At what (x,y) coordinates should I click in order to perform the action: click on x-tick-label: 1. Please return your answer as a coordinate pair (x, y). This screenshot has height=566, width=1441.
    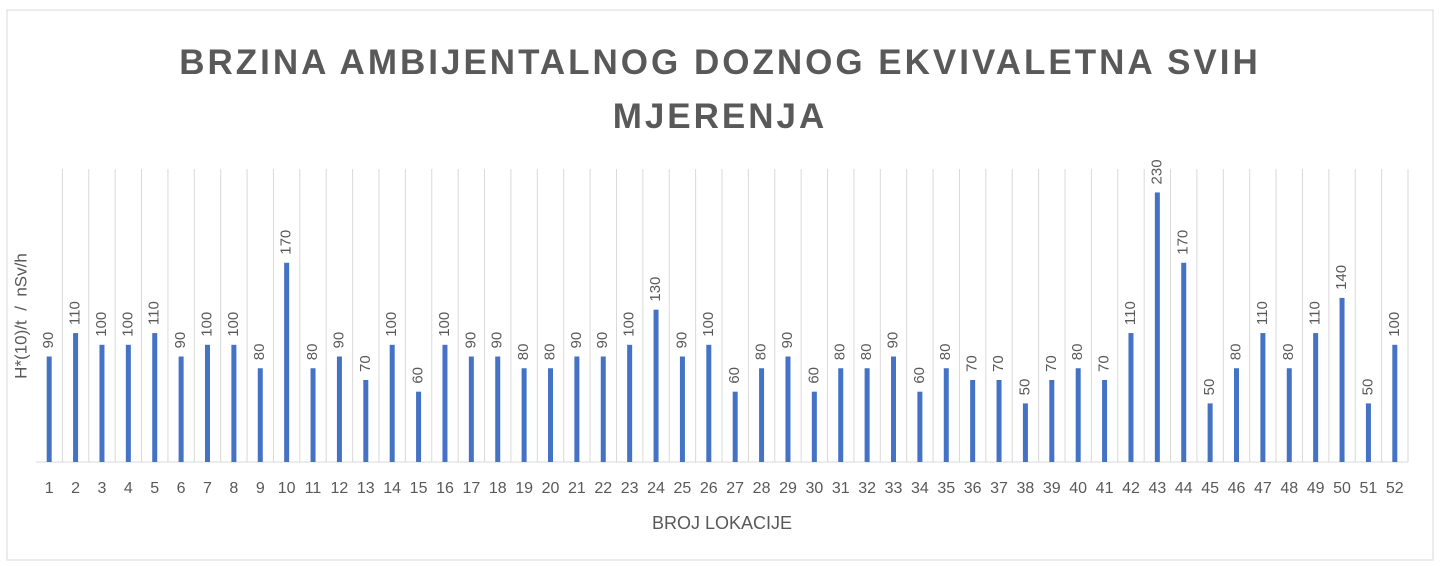
    Looking at the image, I should click on (49, 488).